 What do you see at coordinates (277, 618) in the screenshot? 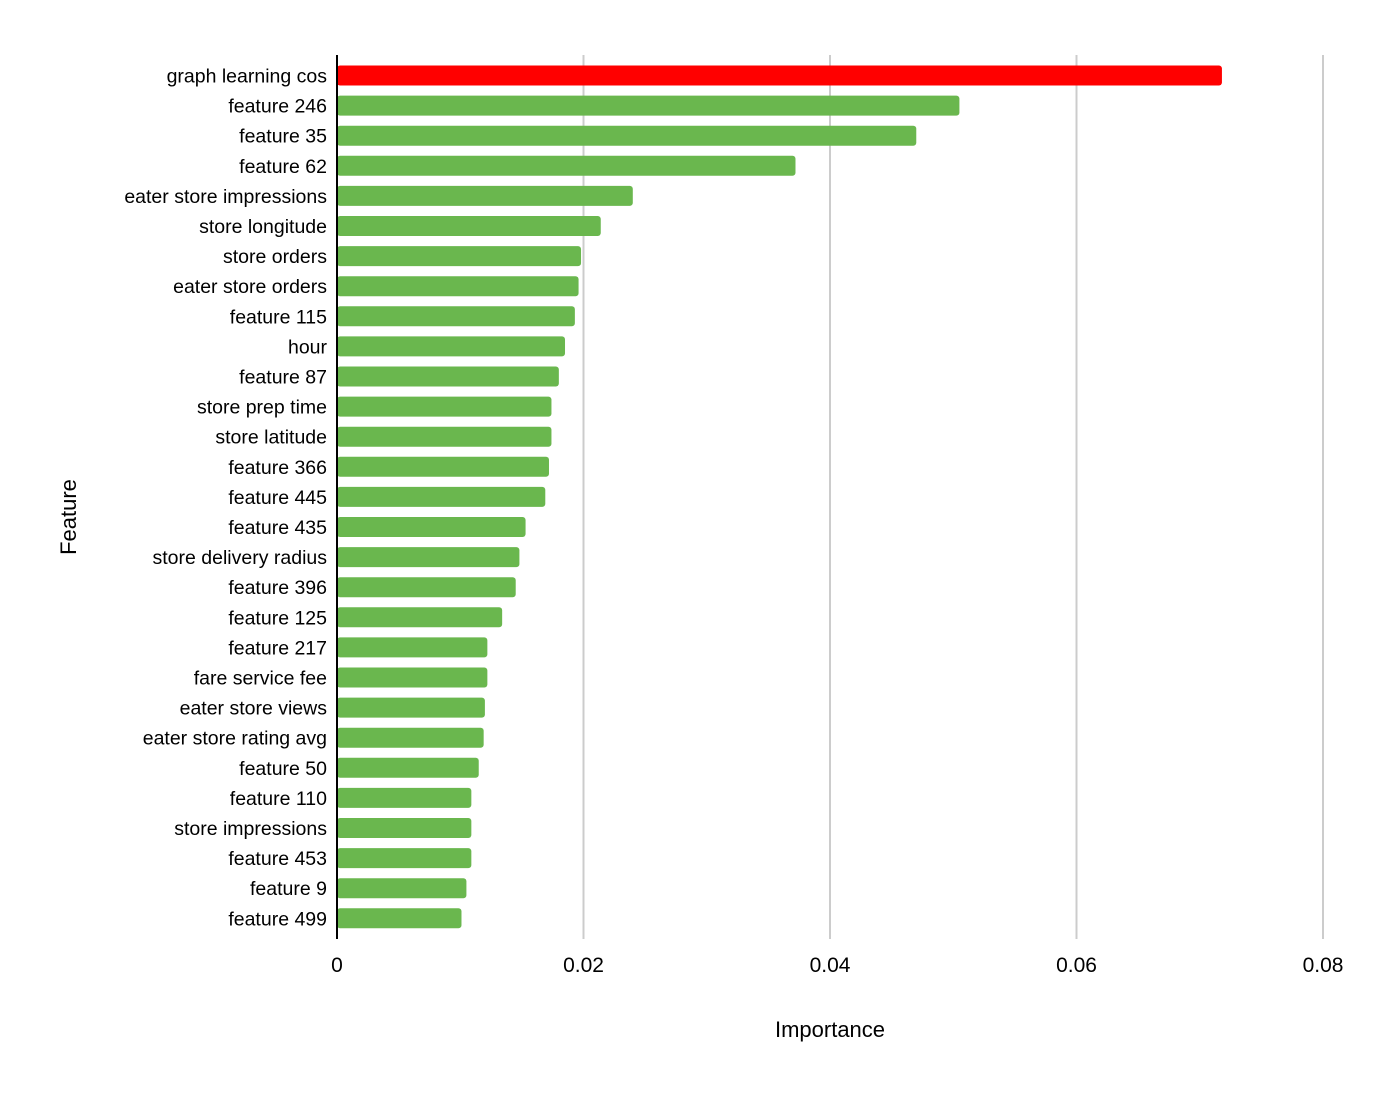
I see `category-label: feature 125` at bounding box center [277, 618].